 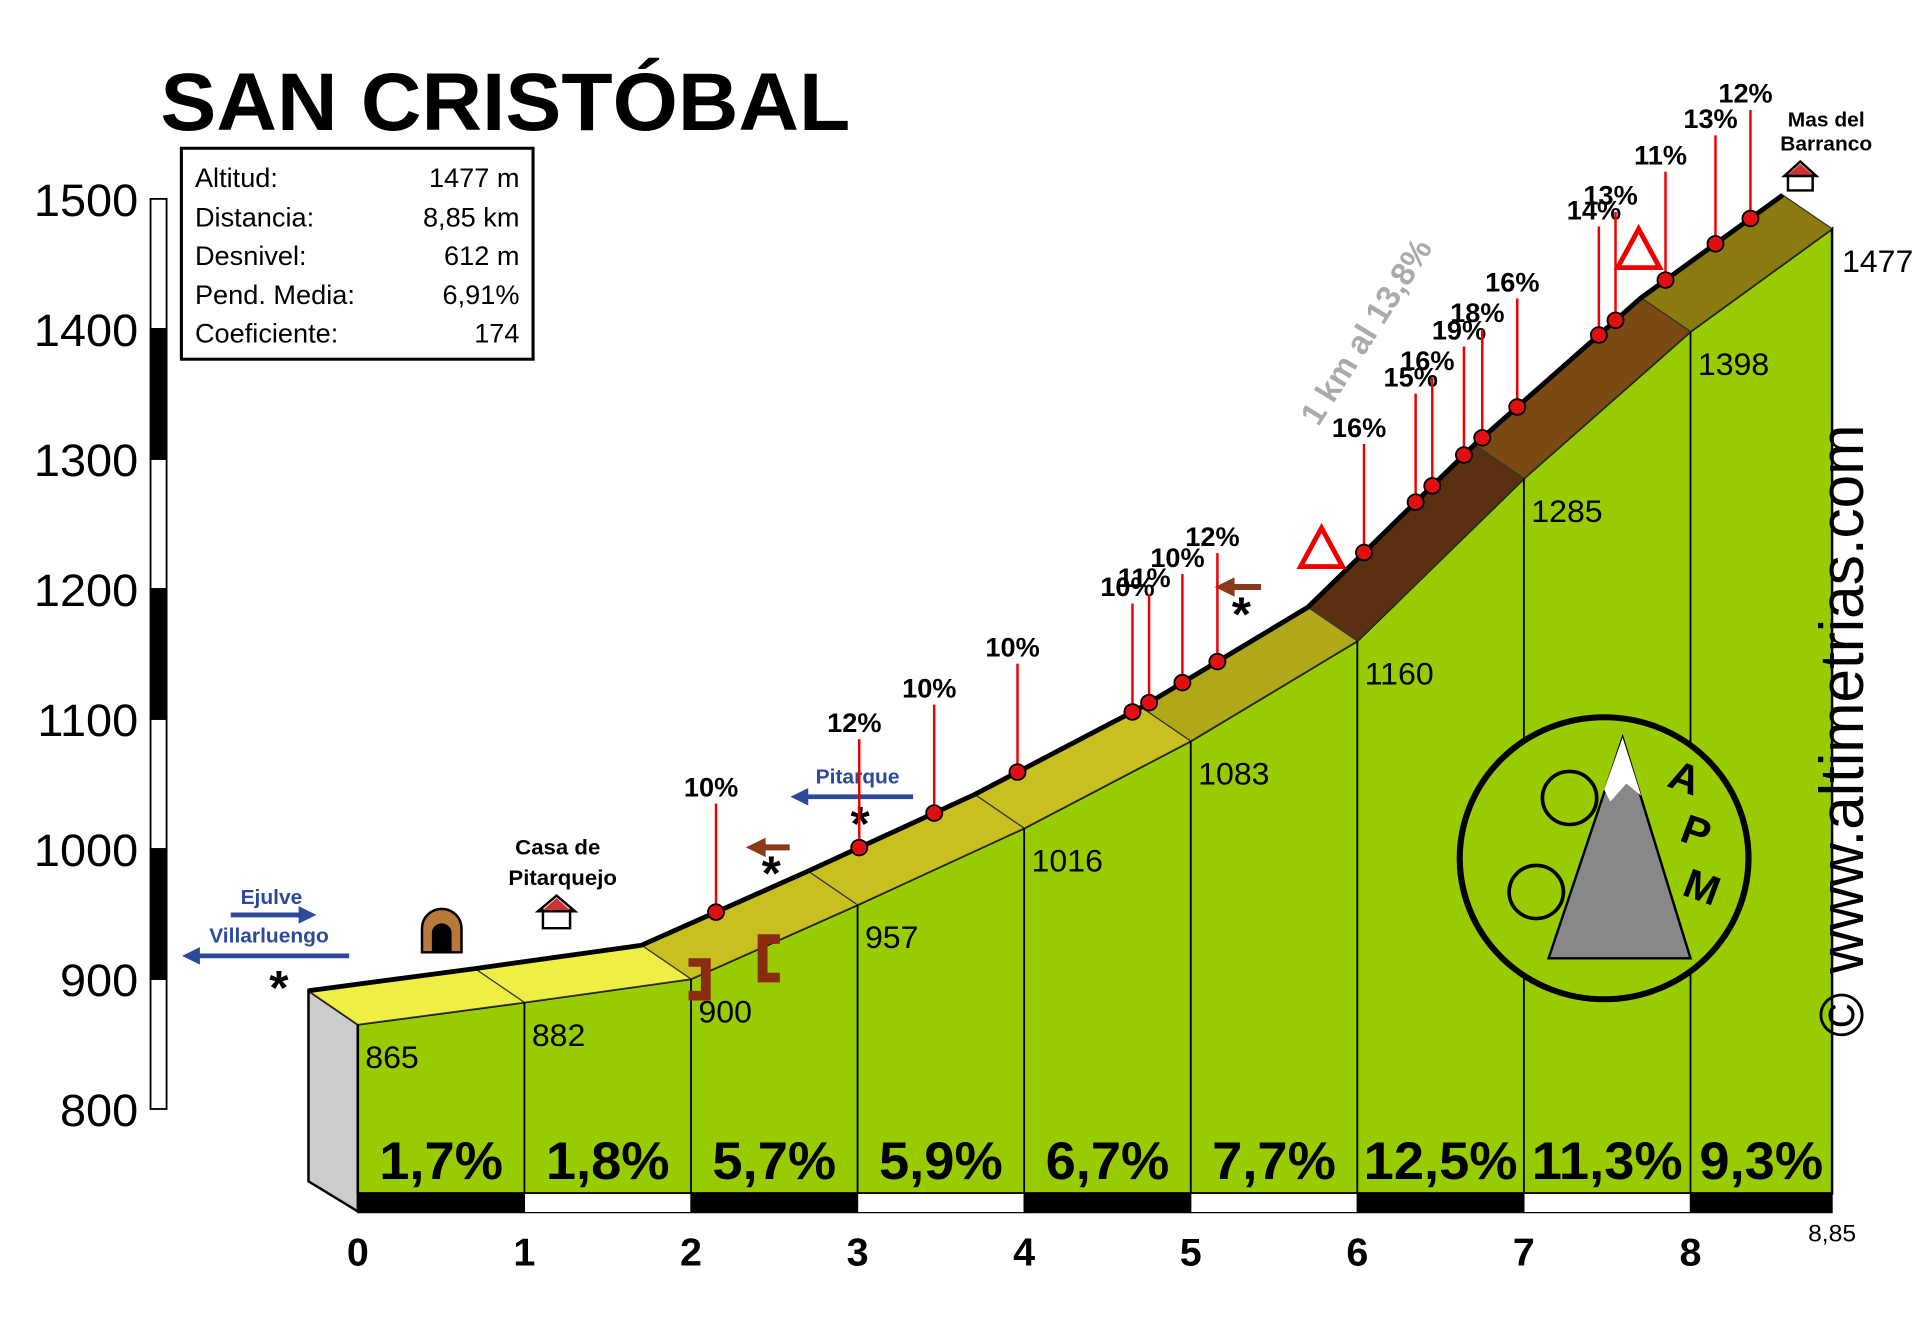 What do you see at coordinates (1524, 1253) in the screenshot?
I see `x-tick-label: 7` at bounding box center [1524, 1253].